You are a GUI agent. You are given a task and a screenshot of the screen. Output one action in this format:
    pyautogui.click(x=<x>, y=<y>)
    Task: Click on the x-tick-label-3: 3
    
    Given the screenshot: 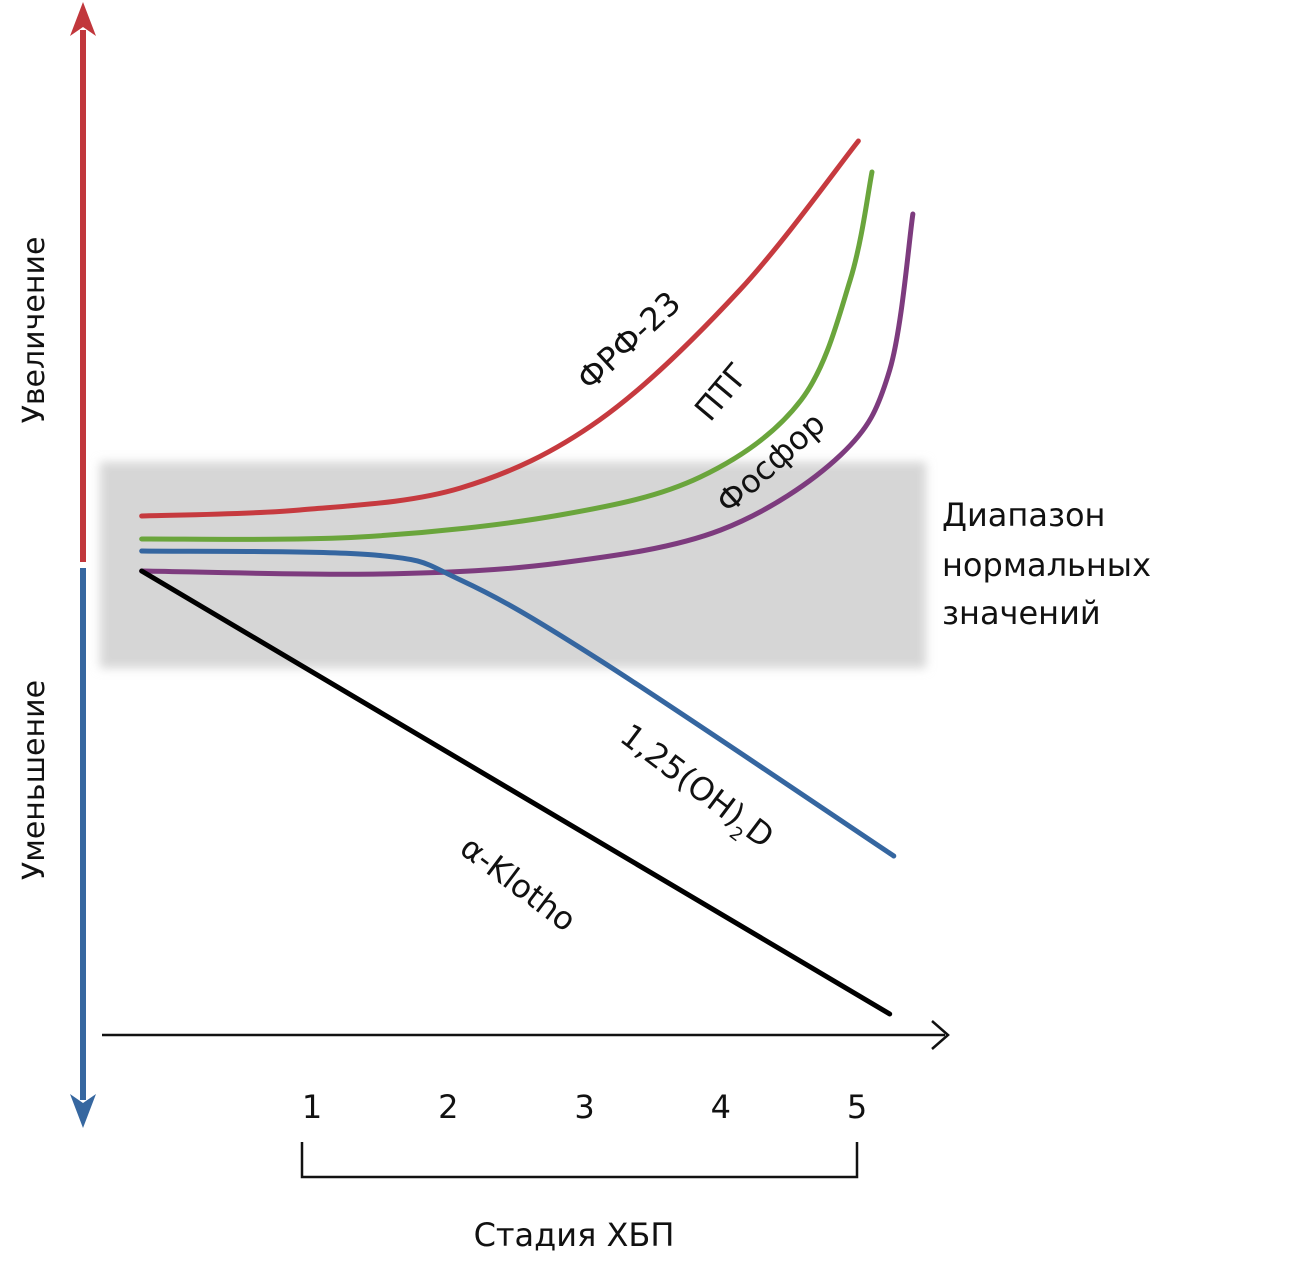 What is the action you would take?
    pyautogui.click(x=584, y=1107)
    